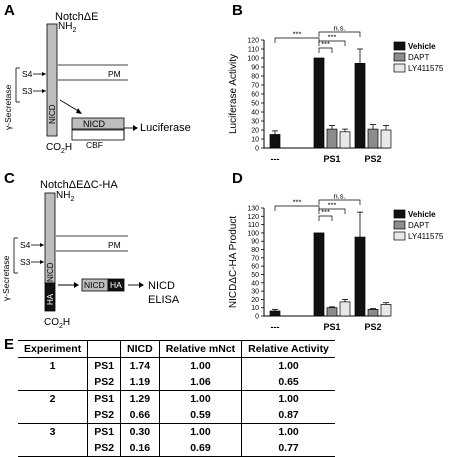 This screenshot has width=474, height=457. Describe the element at coordinates (255, 267) in the screenshot. I see `y-tick-label: 60` at that location.